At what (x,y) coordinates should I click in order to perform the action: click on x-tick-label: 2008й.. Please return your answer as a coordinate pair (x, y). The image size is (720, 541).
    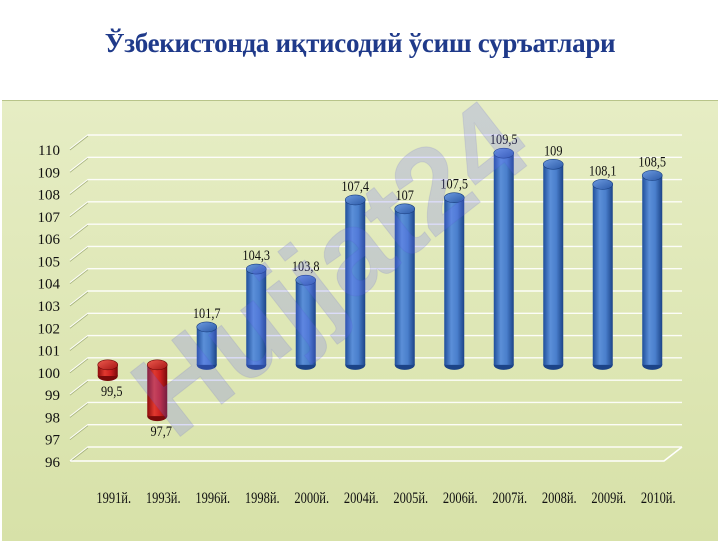
    Looking at the image, I should click on (559, 499).